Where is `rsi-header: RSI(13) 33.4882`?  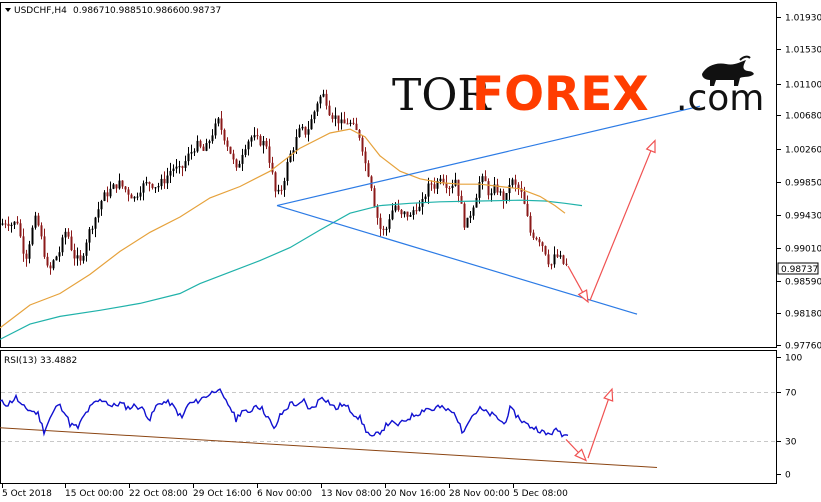
rsi-header: RSI(13) 33.4882 is located at coordinates (40, 361).